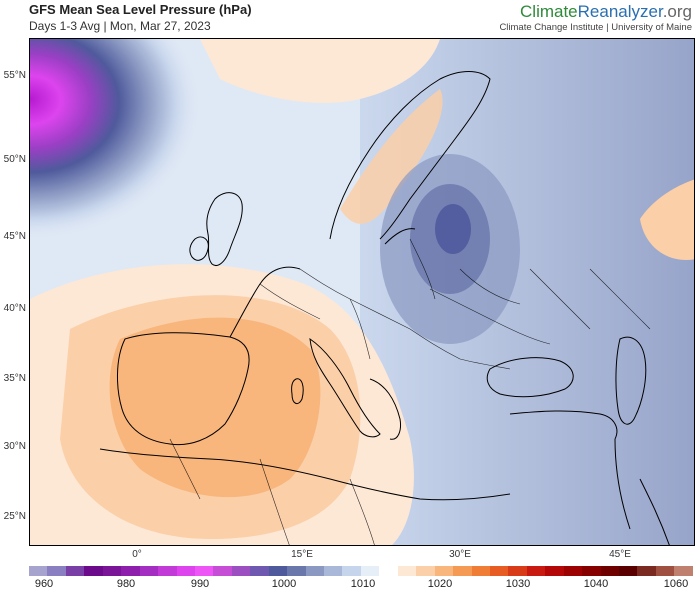 The image size is (700, 593). I want to click on brand-part-climate: Climate, so click(549, 11).